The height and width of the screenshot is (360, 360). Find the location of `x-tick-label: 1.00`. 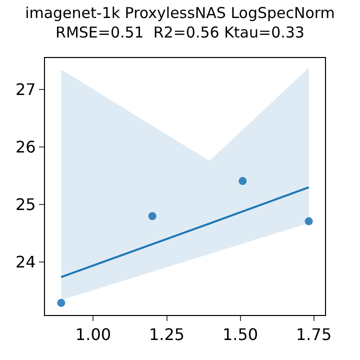

x-tick-label: 1.00 is located at coordinates (93, 334).